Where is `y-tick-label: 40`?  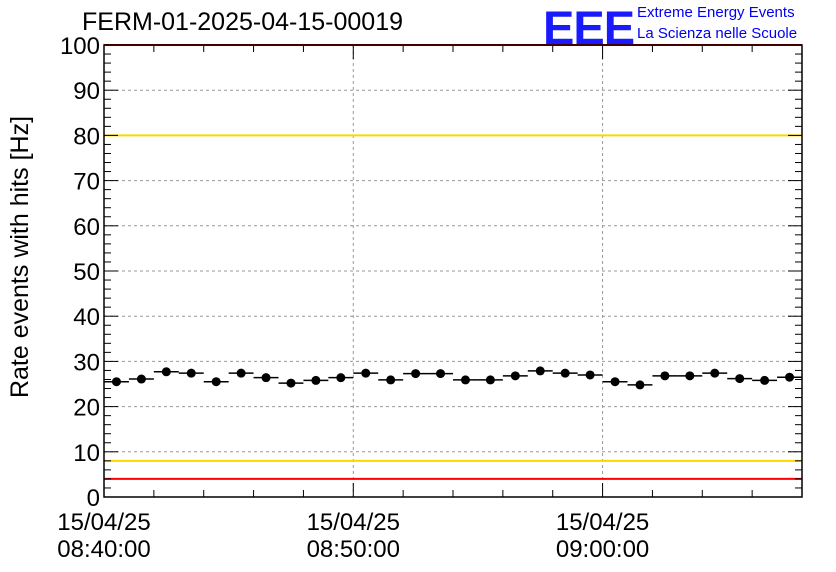
y-tick-label: 40 is located at coordinates (86, 317).